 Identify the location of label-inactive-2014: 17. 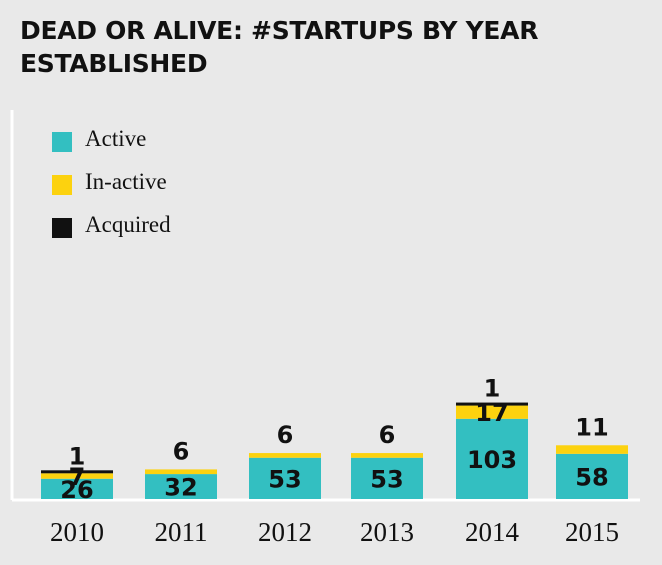
(491, 413).